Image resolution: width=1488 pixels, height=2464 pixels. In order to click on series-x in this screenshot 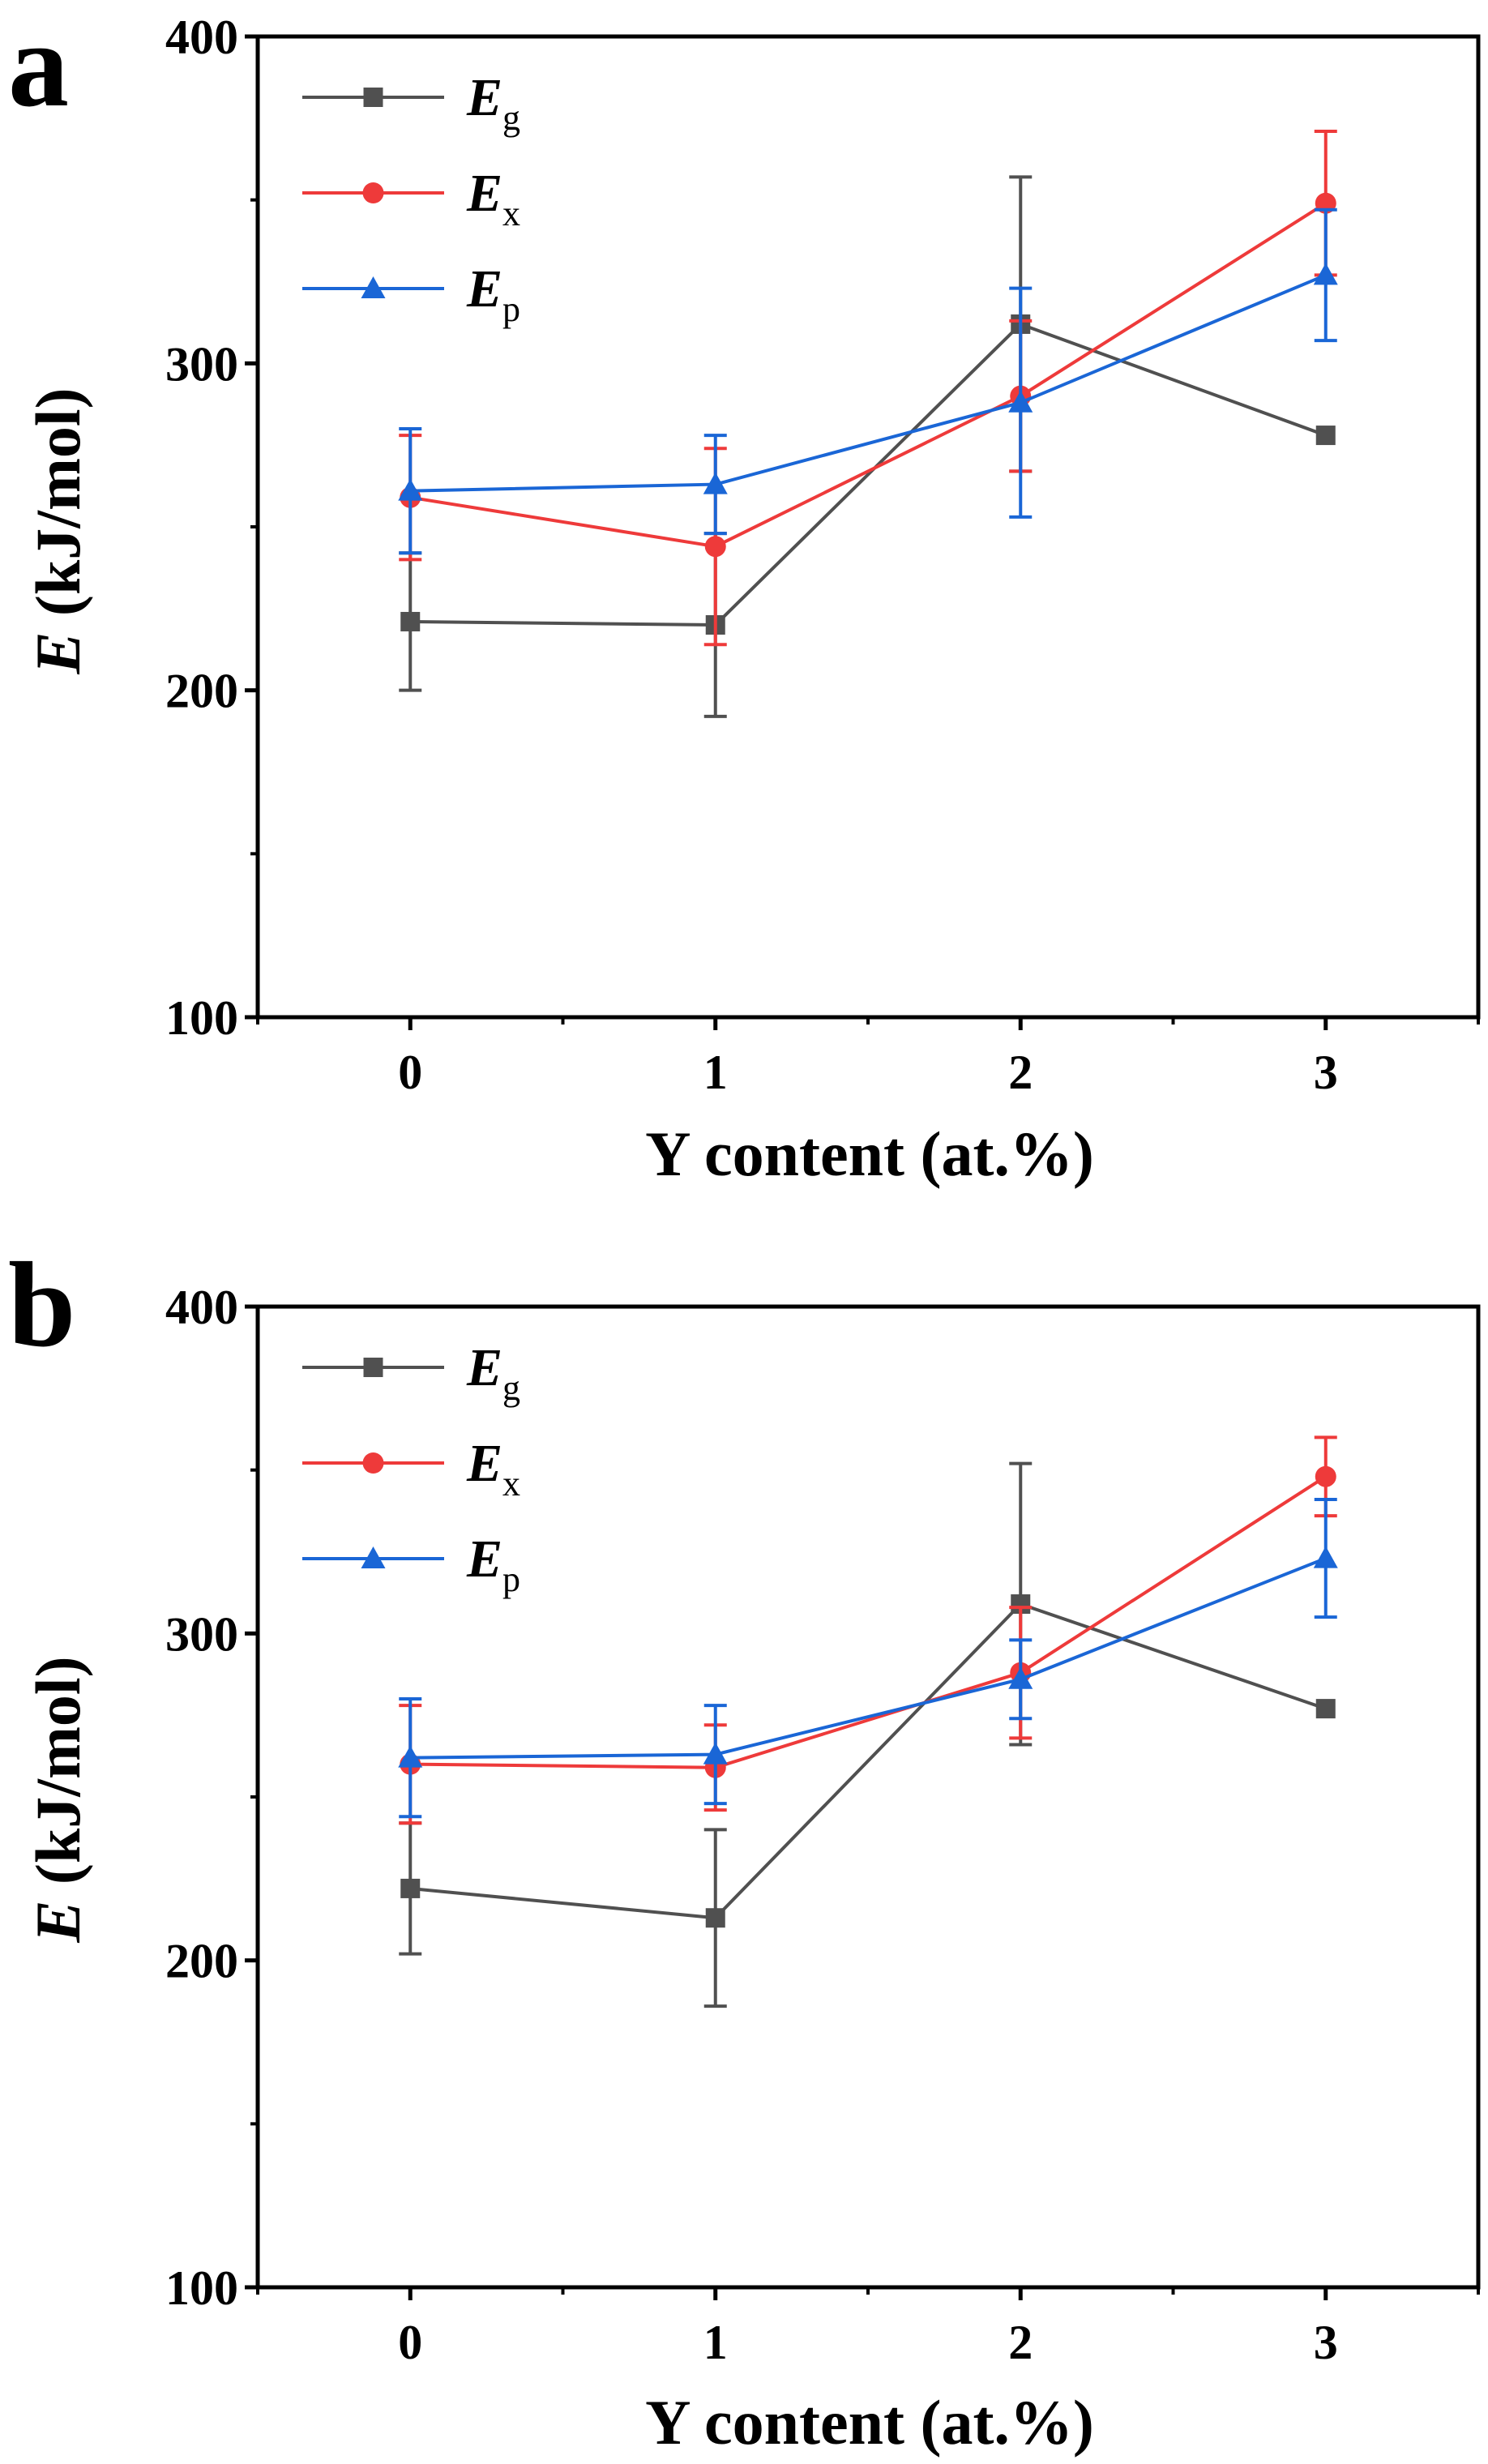, I will do `click(868, 1630)`.